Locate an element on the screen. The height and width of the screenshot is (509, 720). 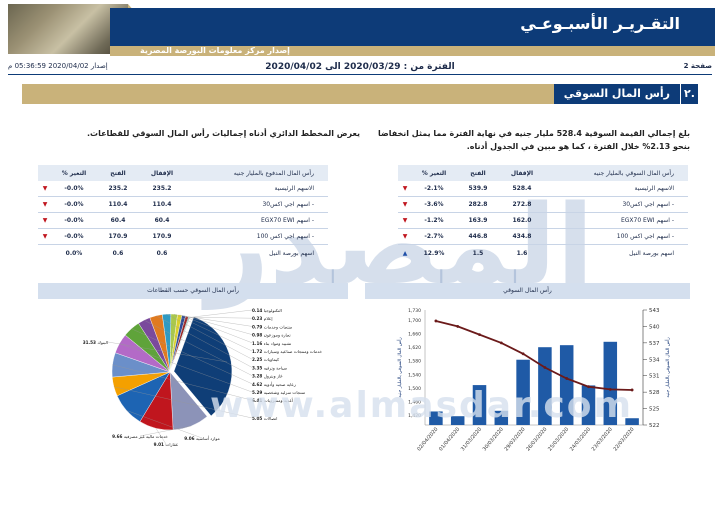
pie-category: تجارة وموزعون is located at coordinates (278, 335).